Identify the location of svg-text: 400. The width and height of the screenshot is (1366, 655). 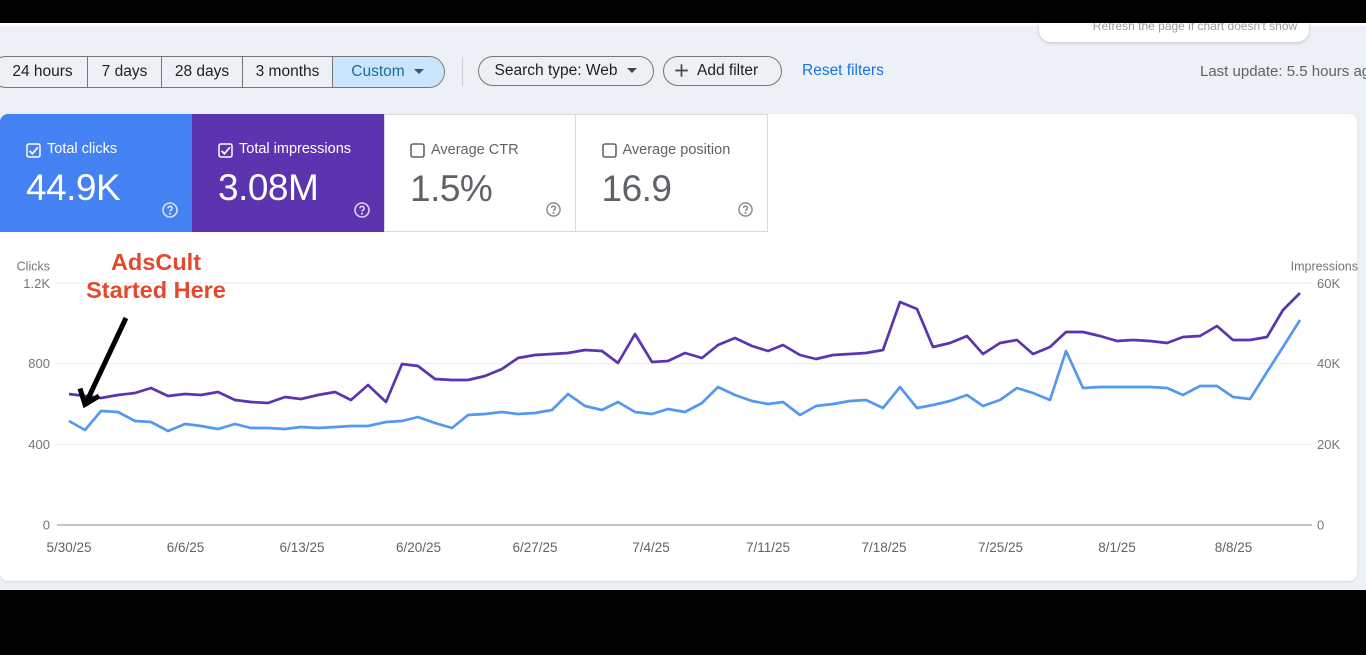
(39, 444).